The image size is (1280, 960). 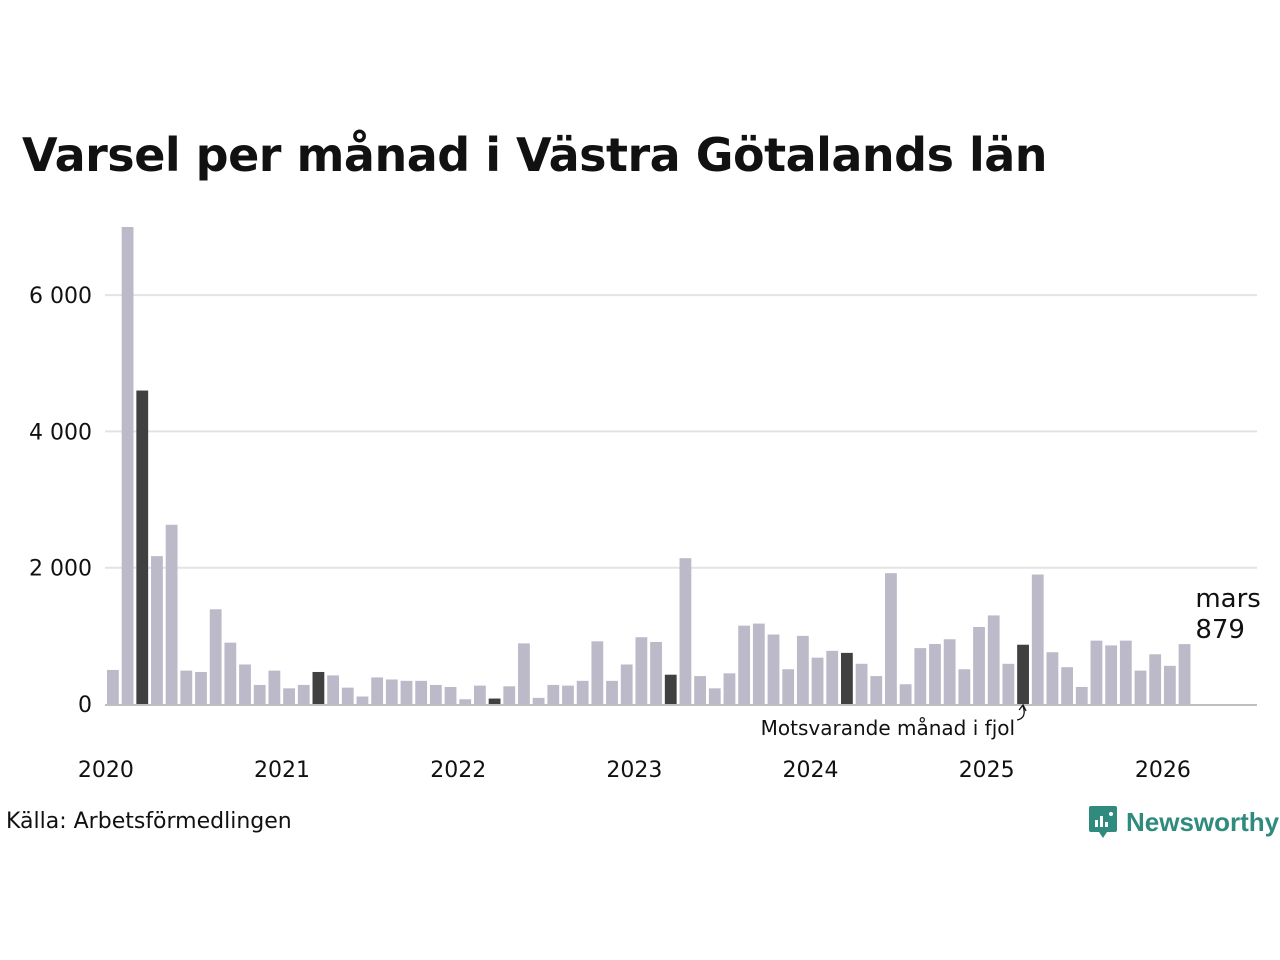 What do you see at coordinates (987, 770) in the screenshot?
I see `x-year-label: 2025` at bounding box center [987, 770].